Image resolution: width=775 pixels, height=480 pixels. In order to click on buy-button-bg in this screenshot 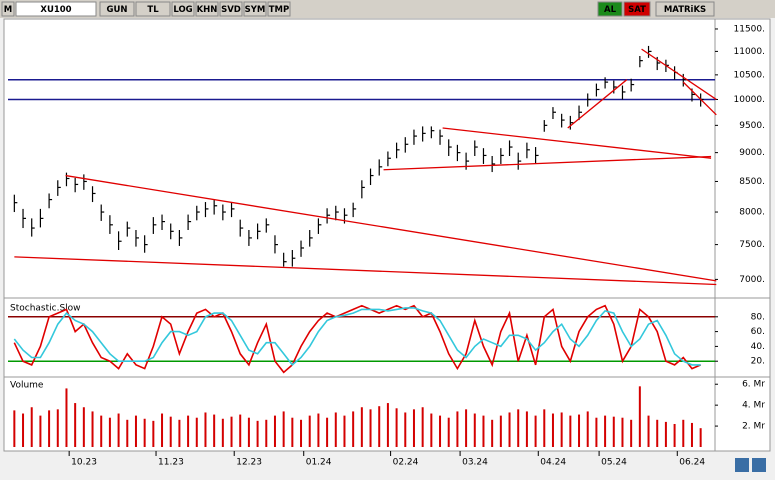, I will do `click(610, 9)`.